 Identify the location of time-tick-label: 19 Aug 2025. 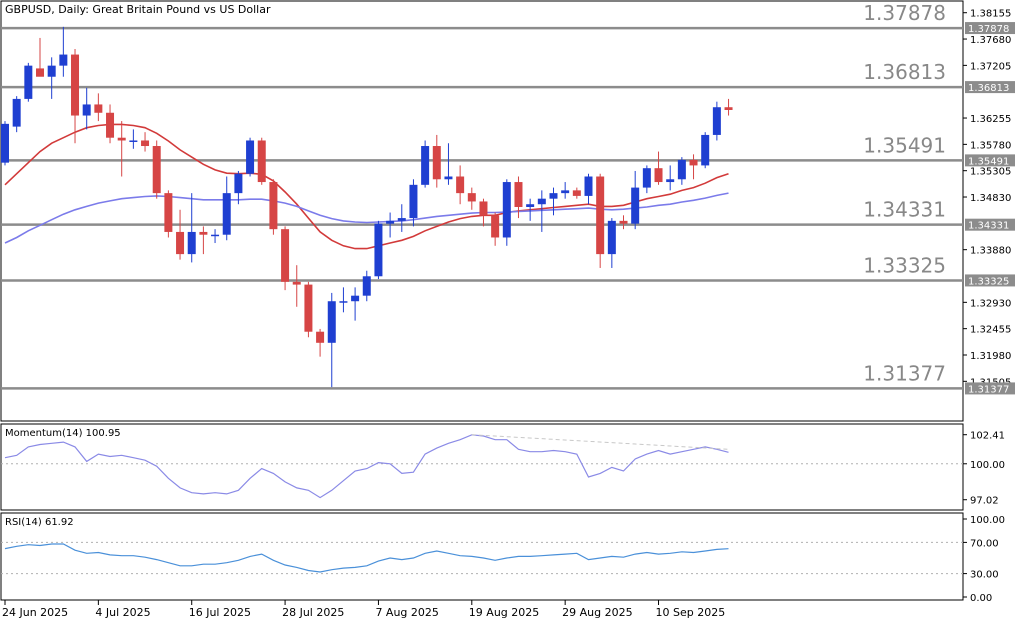
(504, 612).